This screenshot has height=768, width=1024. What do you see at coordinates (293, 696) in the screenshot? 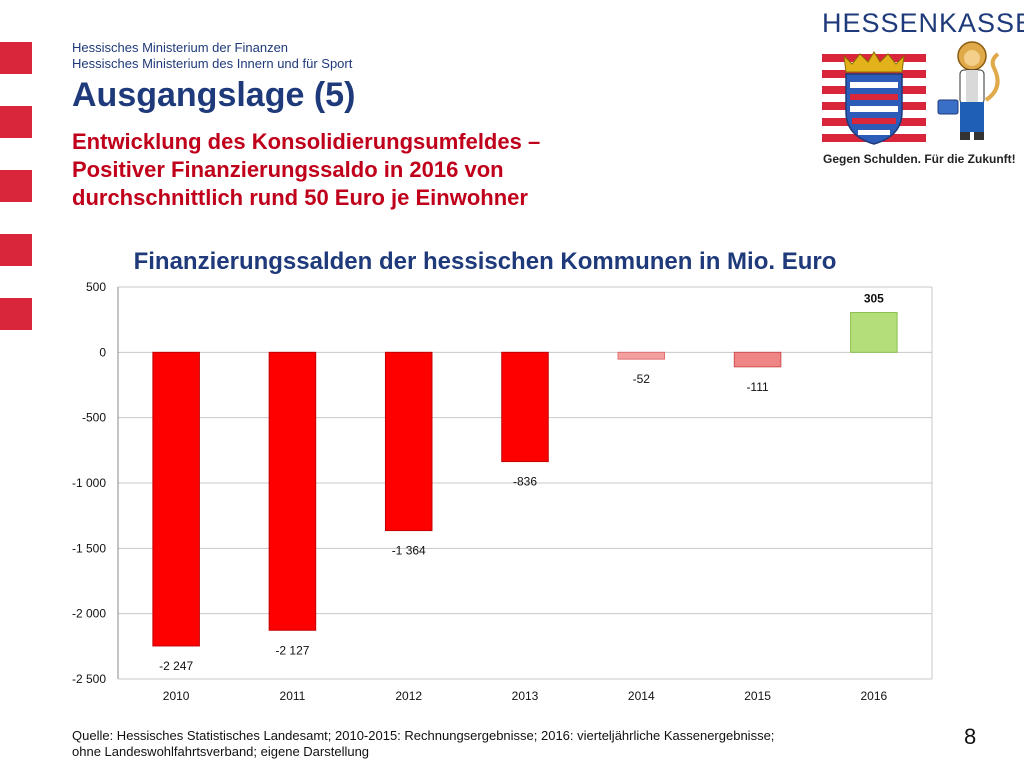
I see `x-tick-label-2011: 2011` at bounding box center [293, 696].